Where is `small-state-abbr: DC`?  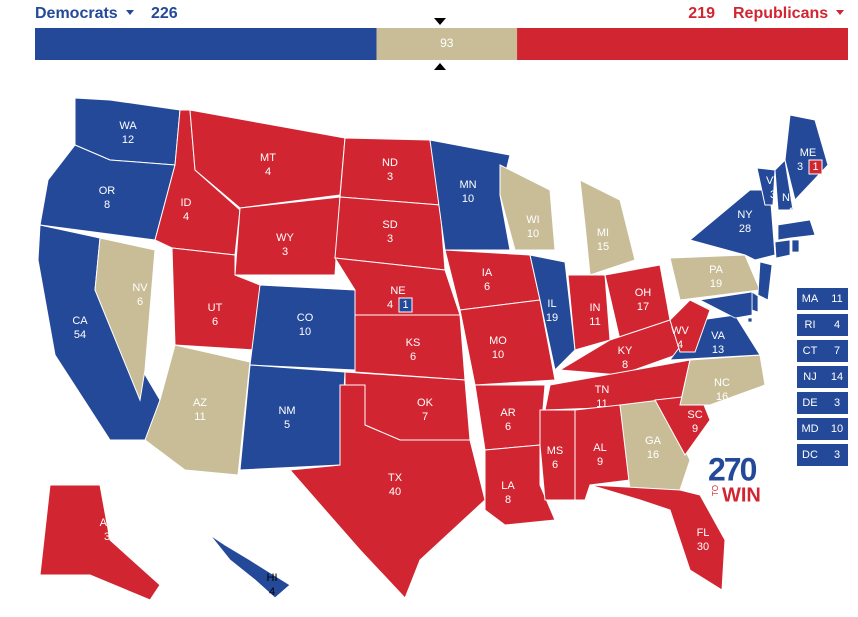
small-state-abbr: DC is located at coordinates (810, 455).